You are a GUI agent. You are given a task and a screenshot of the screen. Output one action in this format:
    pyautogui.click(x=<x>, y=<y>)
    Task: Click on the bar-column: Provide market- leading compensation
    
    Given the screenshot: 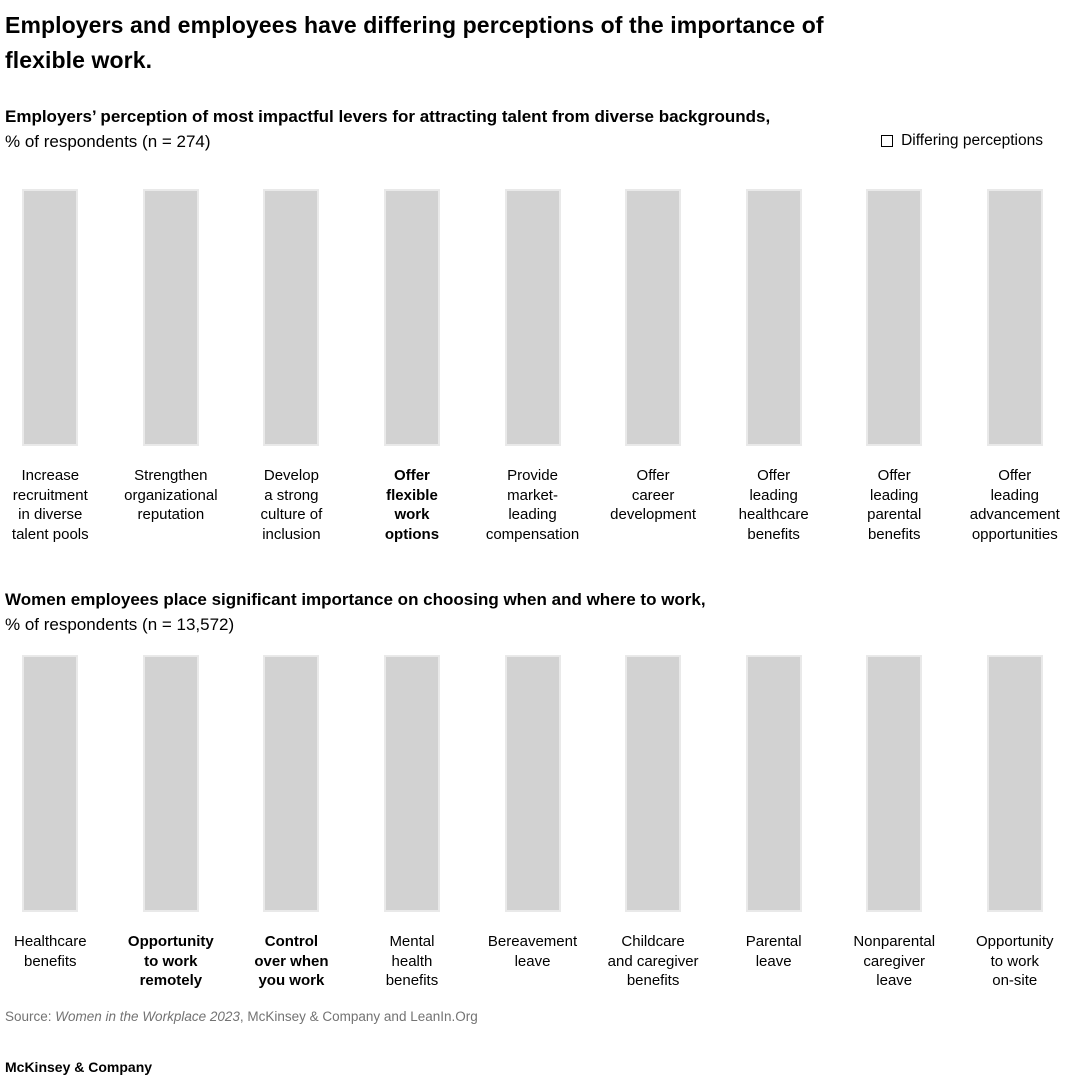 What is the action you would take?
    pyautogui.click(x=532, y=366)
    